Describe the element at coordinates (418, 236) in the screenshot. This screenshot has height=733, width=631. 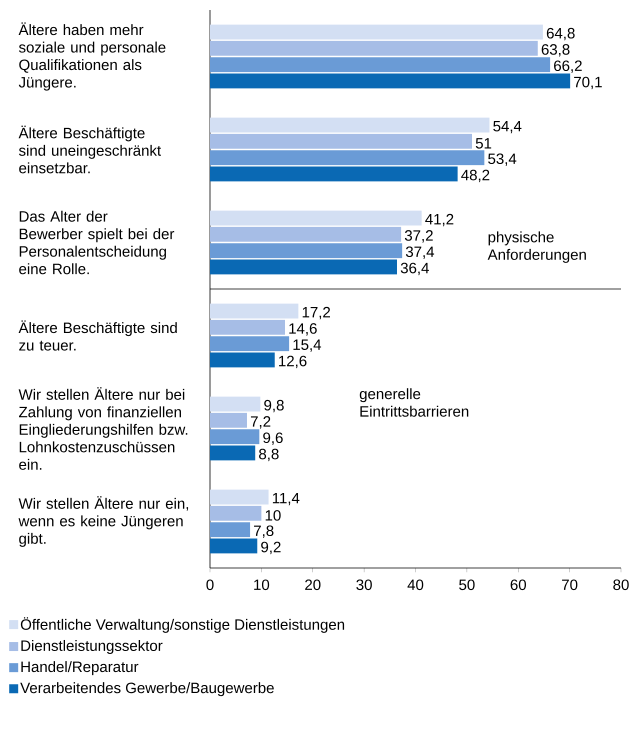
I see `data-label: 37,2` at that location.